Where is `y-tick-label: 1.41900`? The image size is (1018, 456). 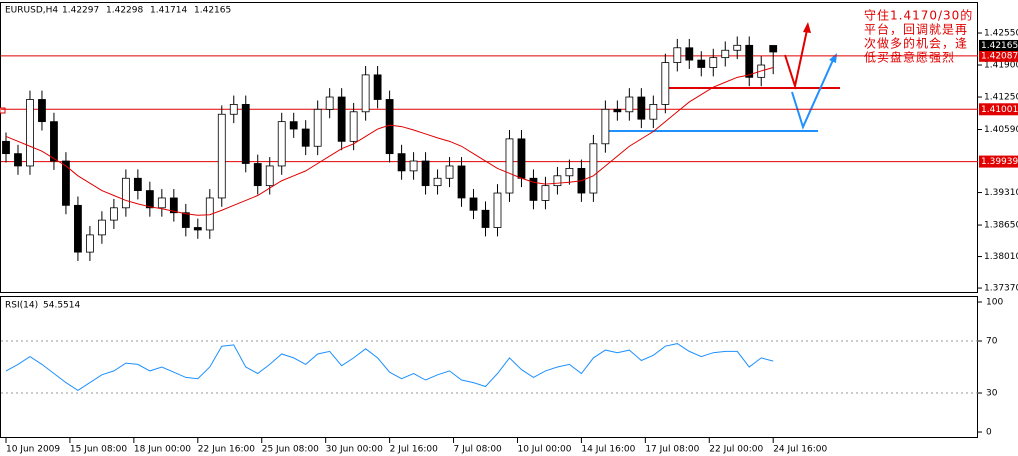 y-tick-label: 1.41900 is located at coordinates (1001, 66).